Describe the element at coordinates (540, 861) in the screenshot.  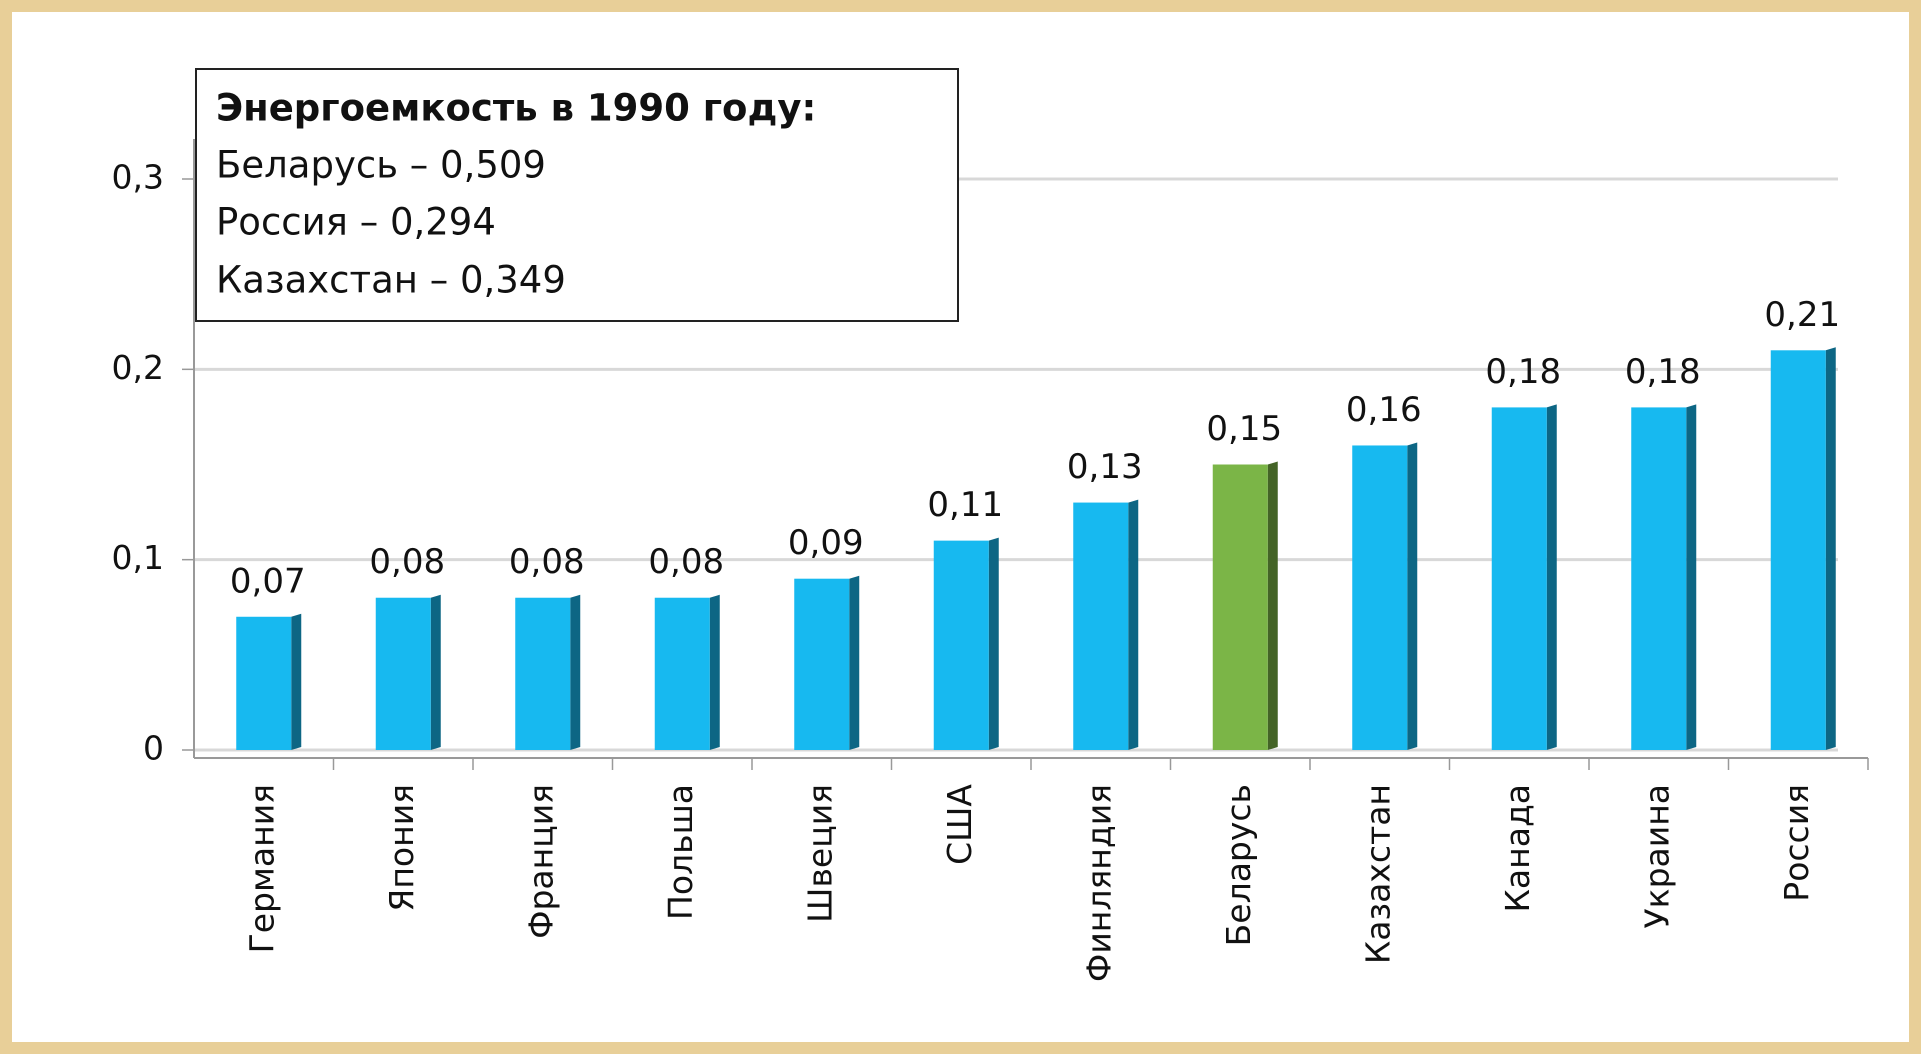
I see `x-tick-label: Франция` at that location.